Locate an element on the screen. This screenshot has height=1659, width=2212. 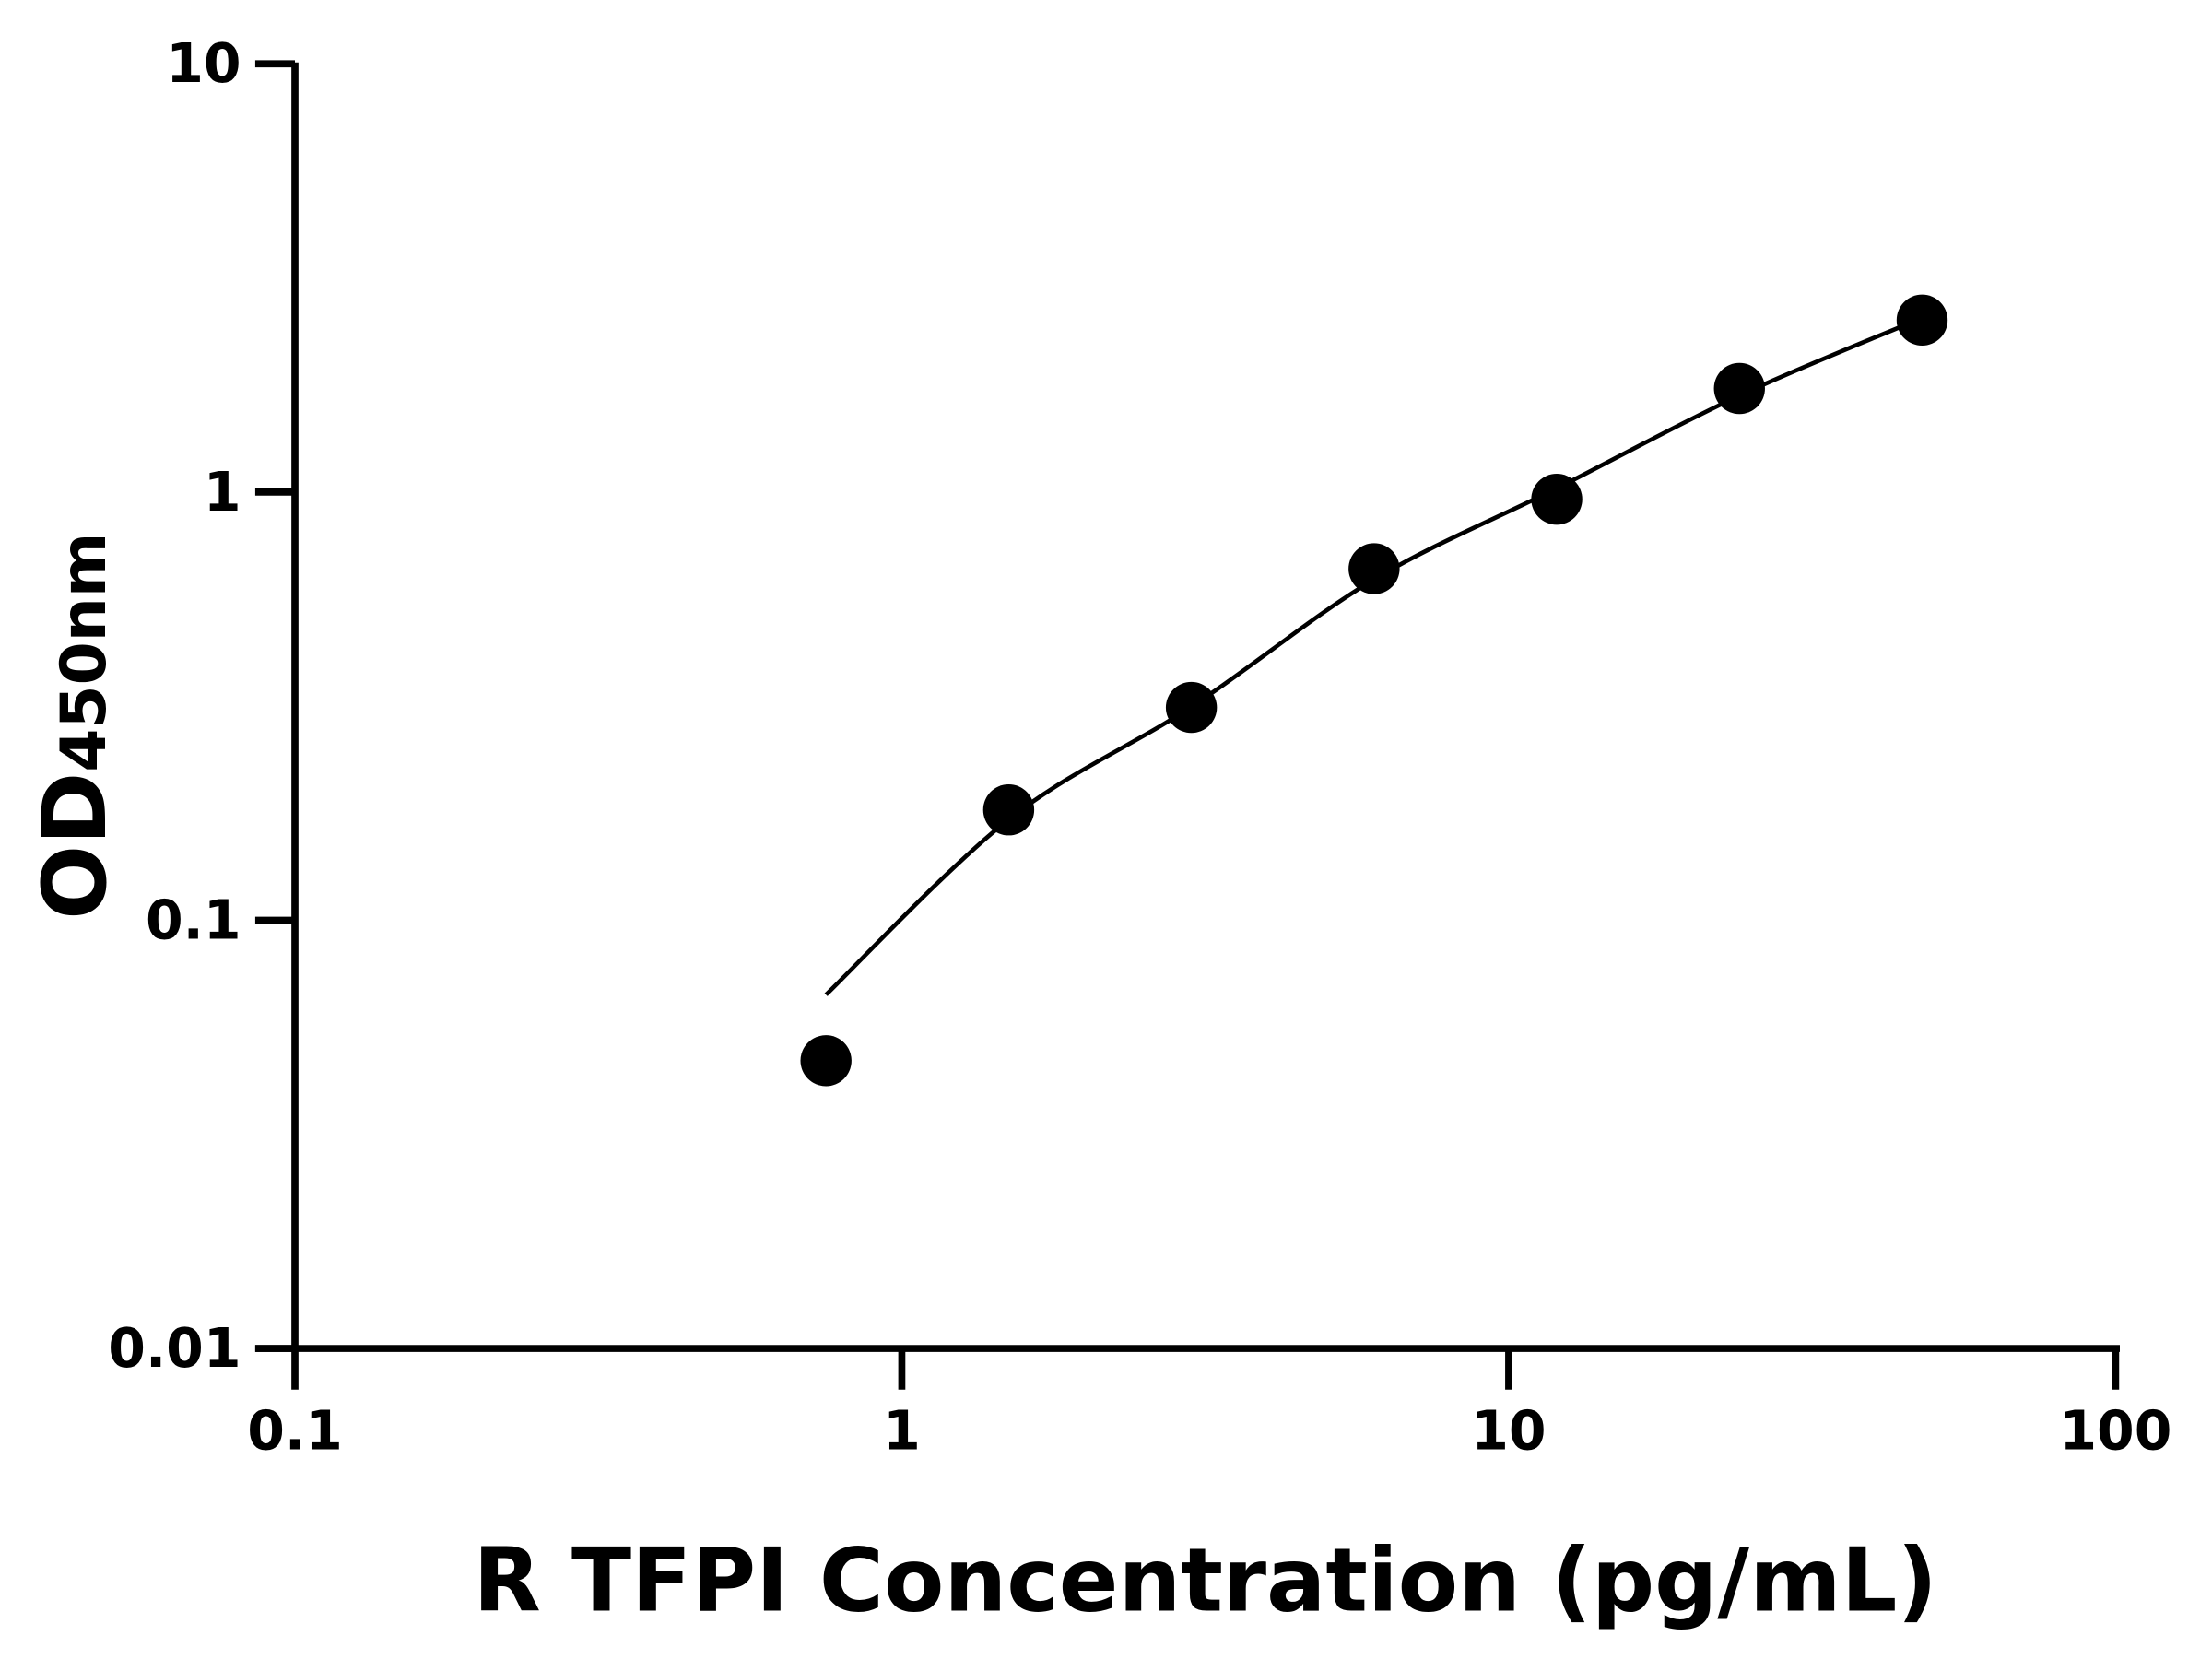
x-tick-label: 1 is located at coordinates (902, 1430).